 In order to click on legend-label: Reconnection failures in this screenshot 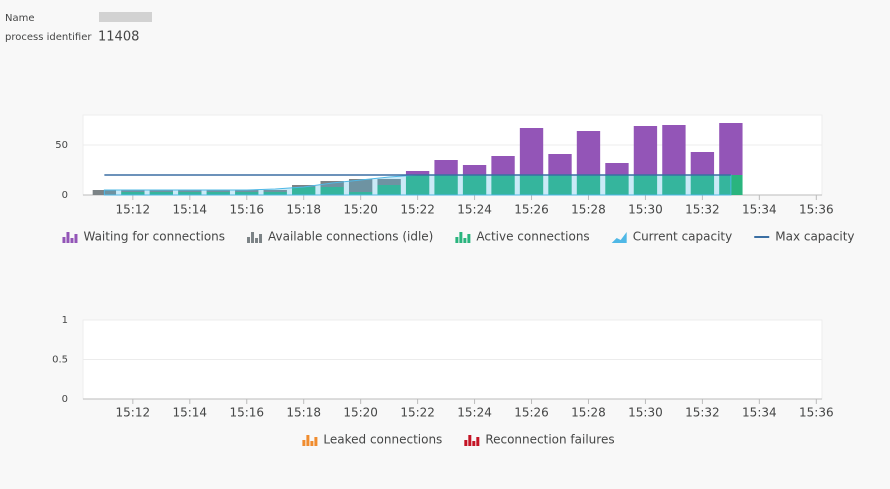, I will do `click(549, 440)`.